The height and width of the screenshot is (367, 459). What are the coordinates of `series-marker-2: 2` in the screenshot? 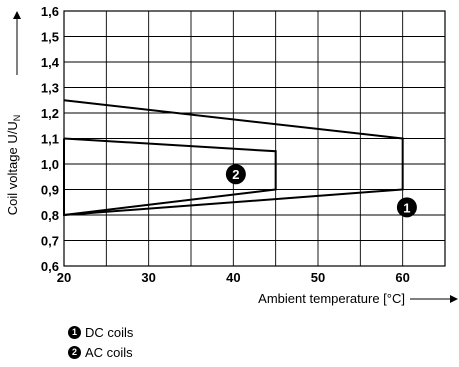 It's located at (235, 174).